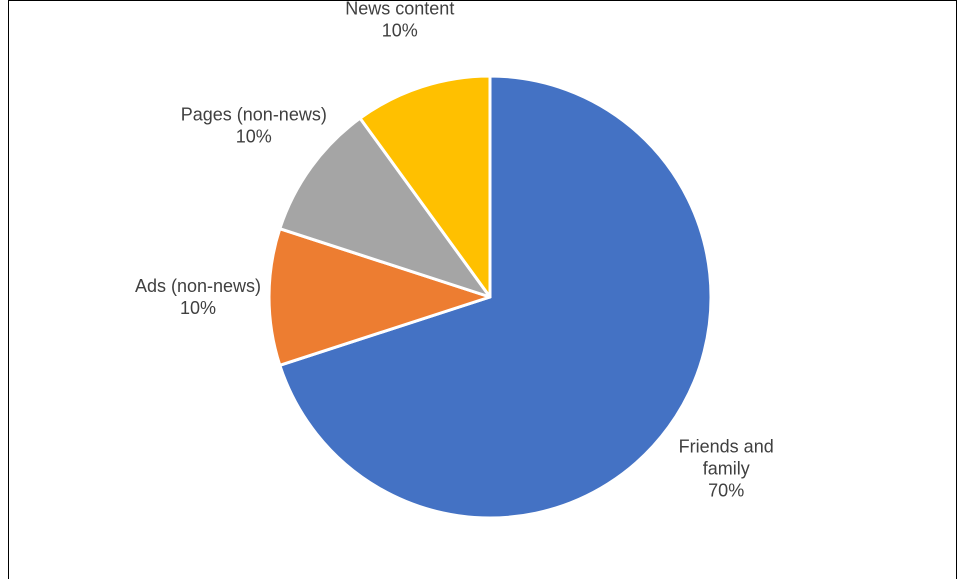 The width and height of the screenshot is (958, 580). I want to click on data-label-category: News content, so click(399, 9).